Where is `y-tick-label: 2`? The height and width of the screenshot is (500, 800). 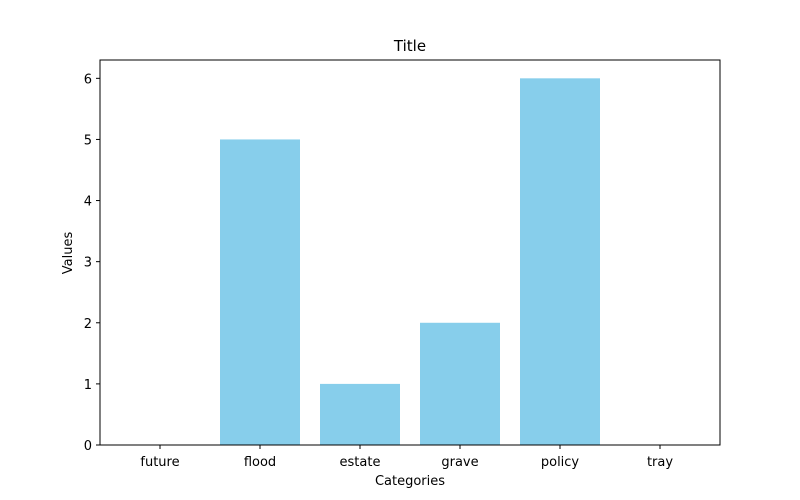
y-tick-label: 2 is located at coordinates (88, 324).